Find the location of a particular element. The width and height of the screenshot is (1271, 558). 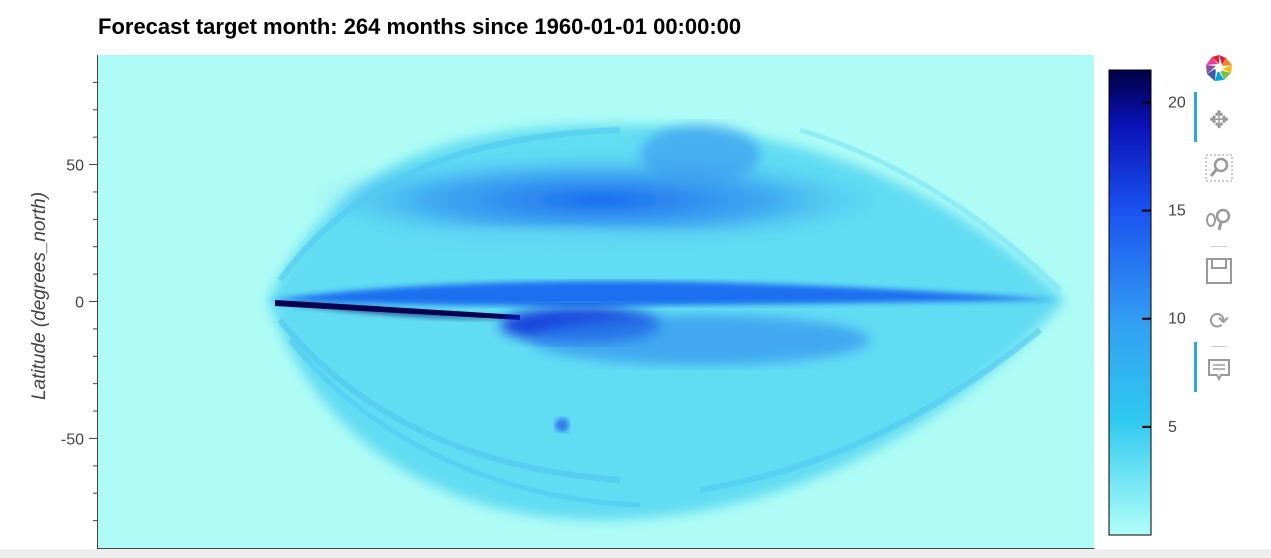

toolbar: ✥ ⟳ is located at coordinates (1220, 230).